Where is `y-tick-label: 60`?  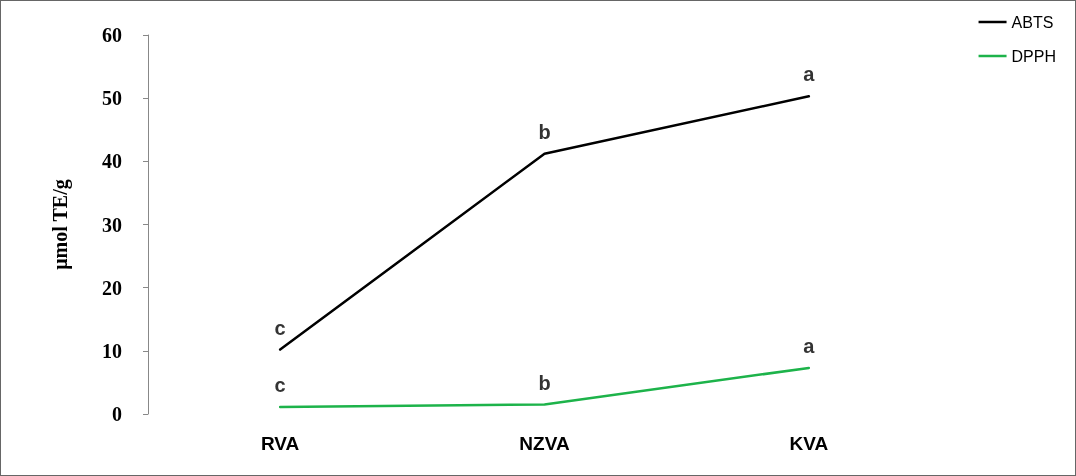
y-tick-label: 60 is located at coordinates (112, 35).